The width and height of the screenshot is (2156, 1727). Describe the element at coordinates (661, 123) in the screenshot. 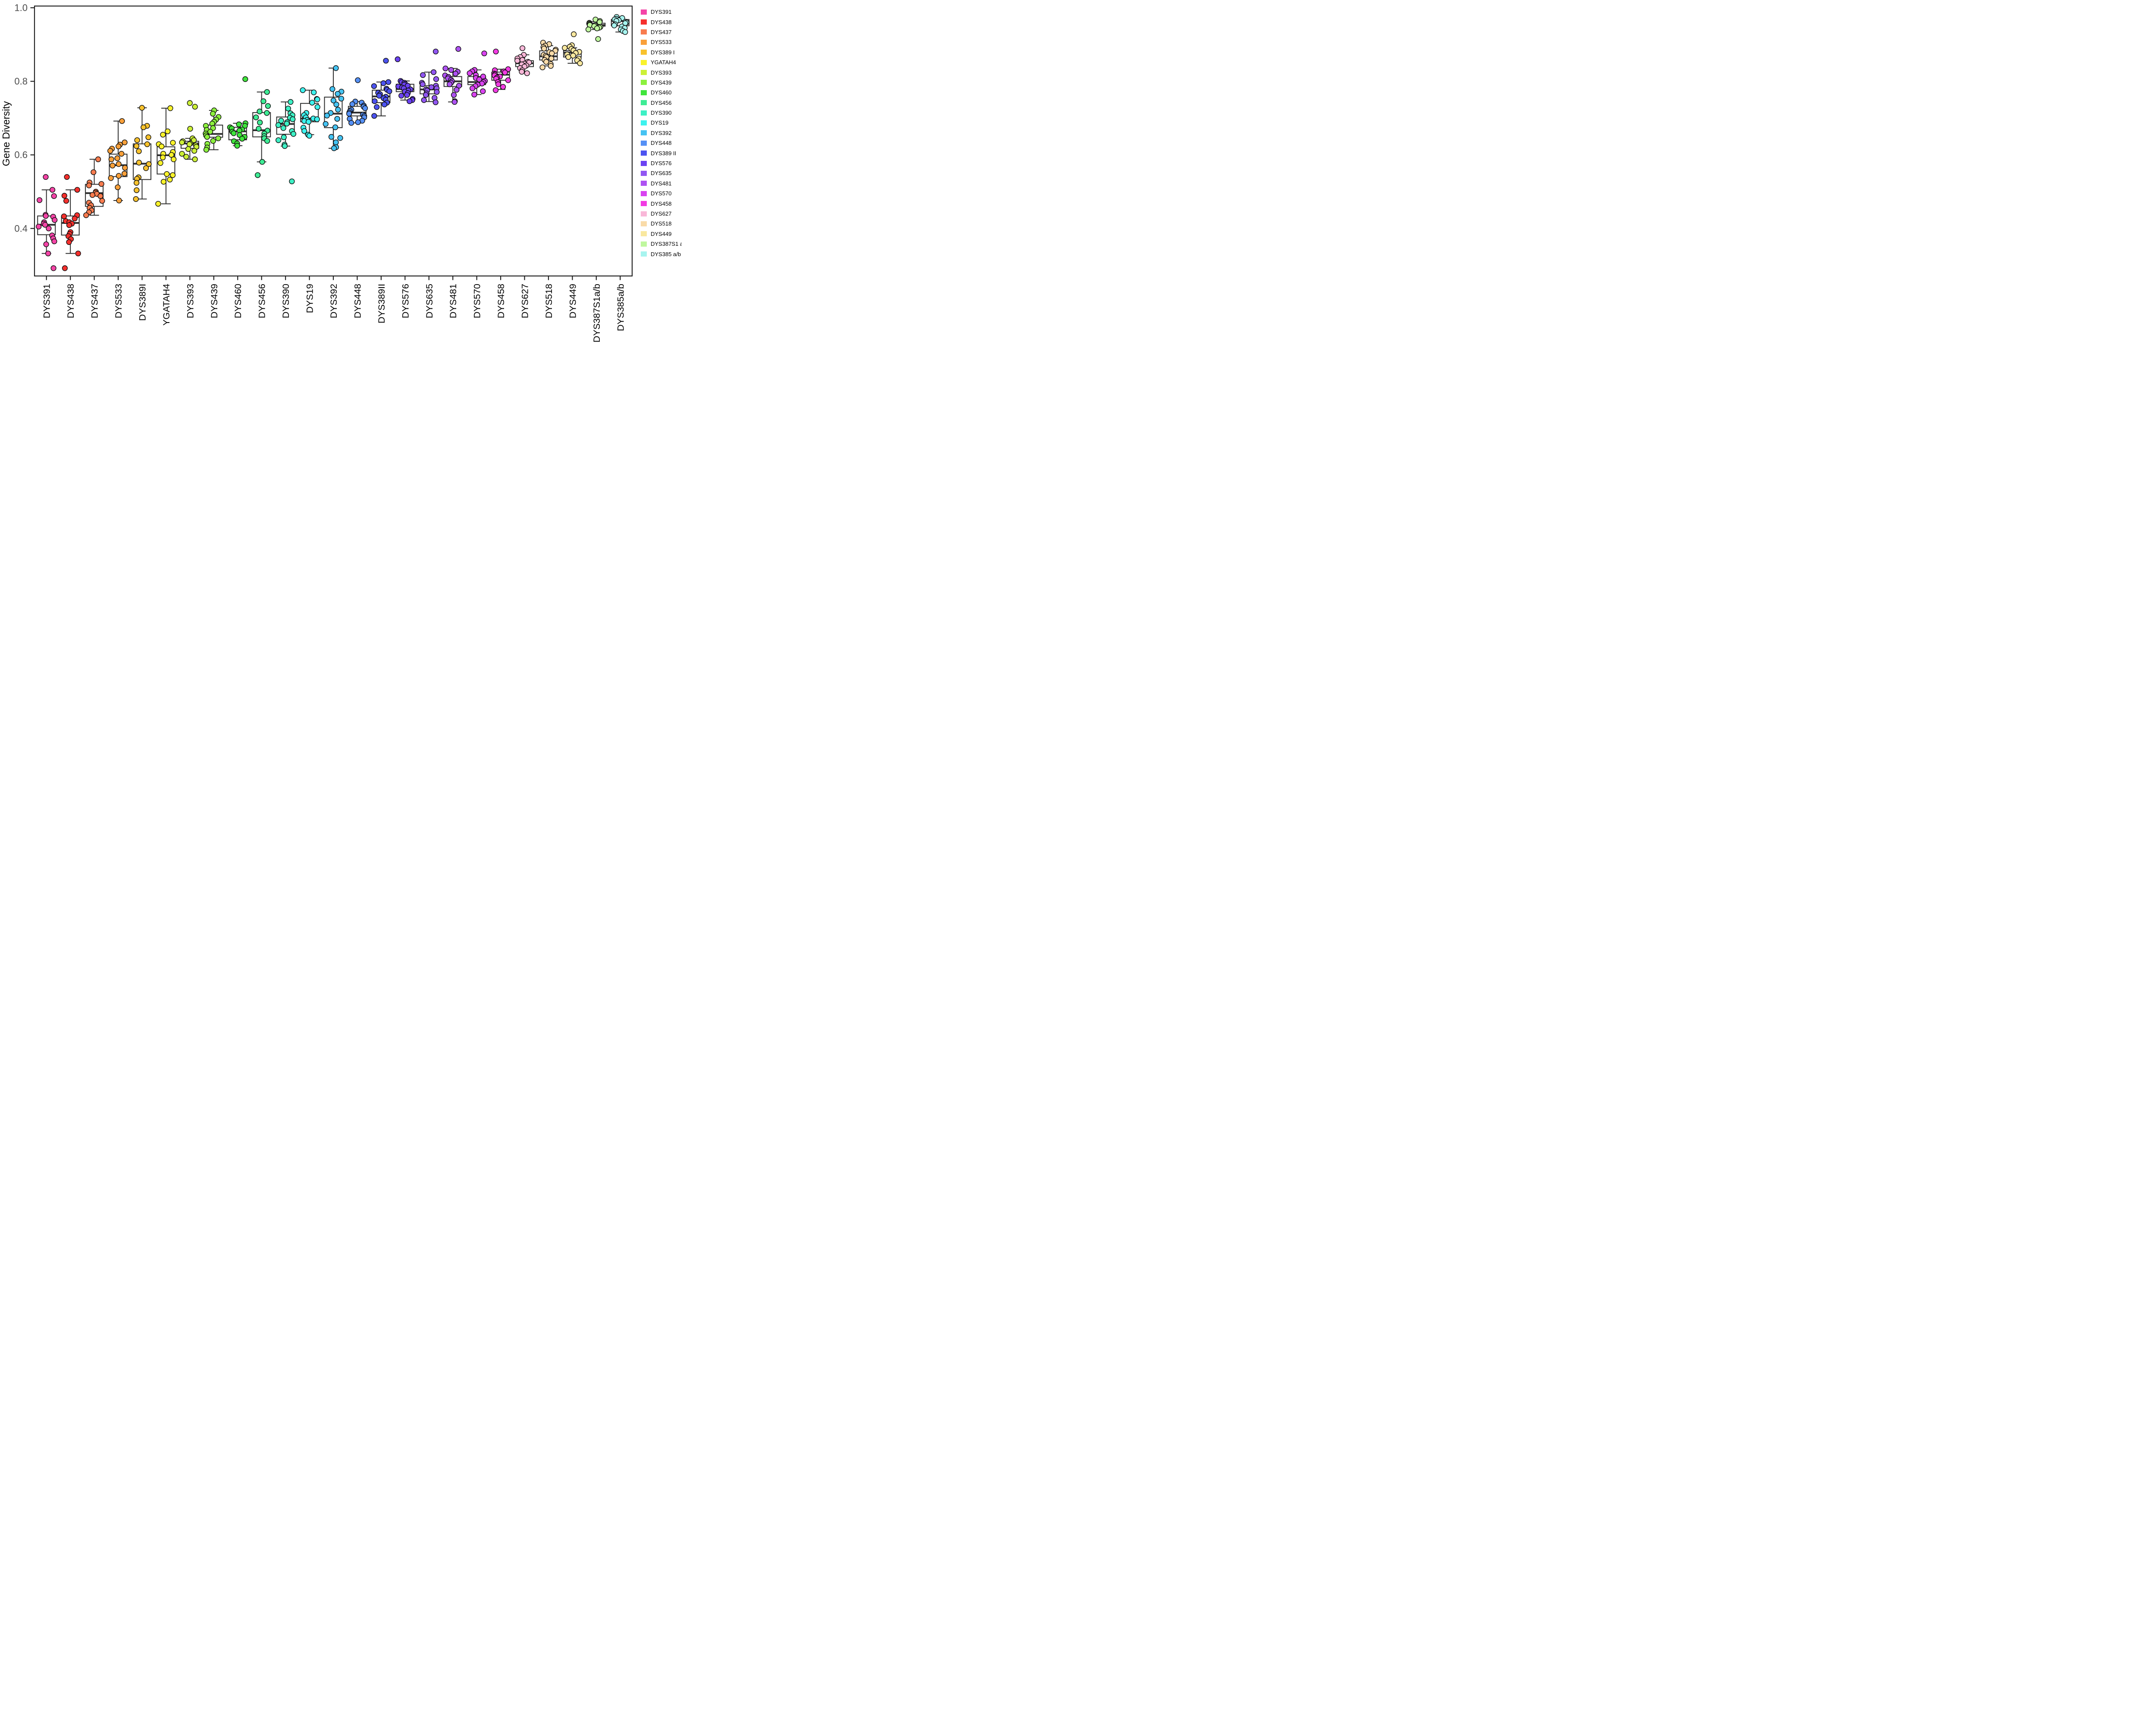

I see `legend-item-DYS19: DYS19` at that location.